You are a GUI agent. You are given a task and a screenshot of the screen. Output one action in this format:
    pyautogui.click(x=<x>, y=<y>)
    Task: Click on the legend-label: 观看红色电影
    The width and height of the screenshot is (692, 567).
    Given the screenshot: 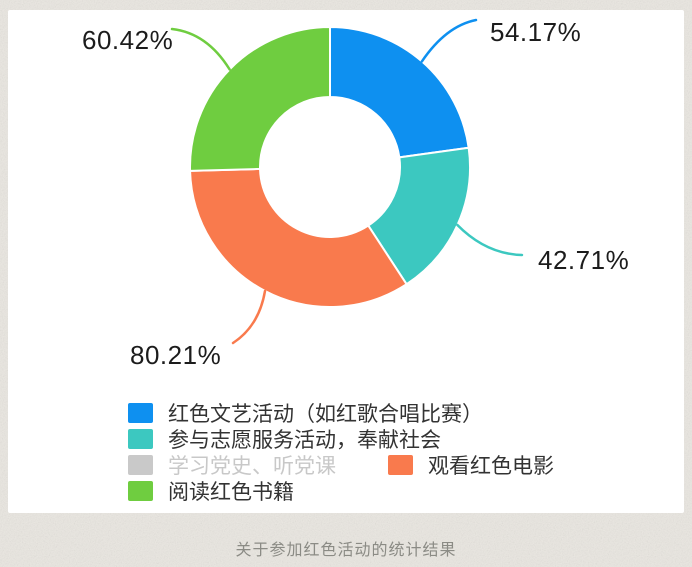 What is the action you would take?
    pyautogui.click(x=491, y=466)
    